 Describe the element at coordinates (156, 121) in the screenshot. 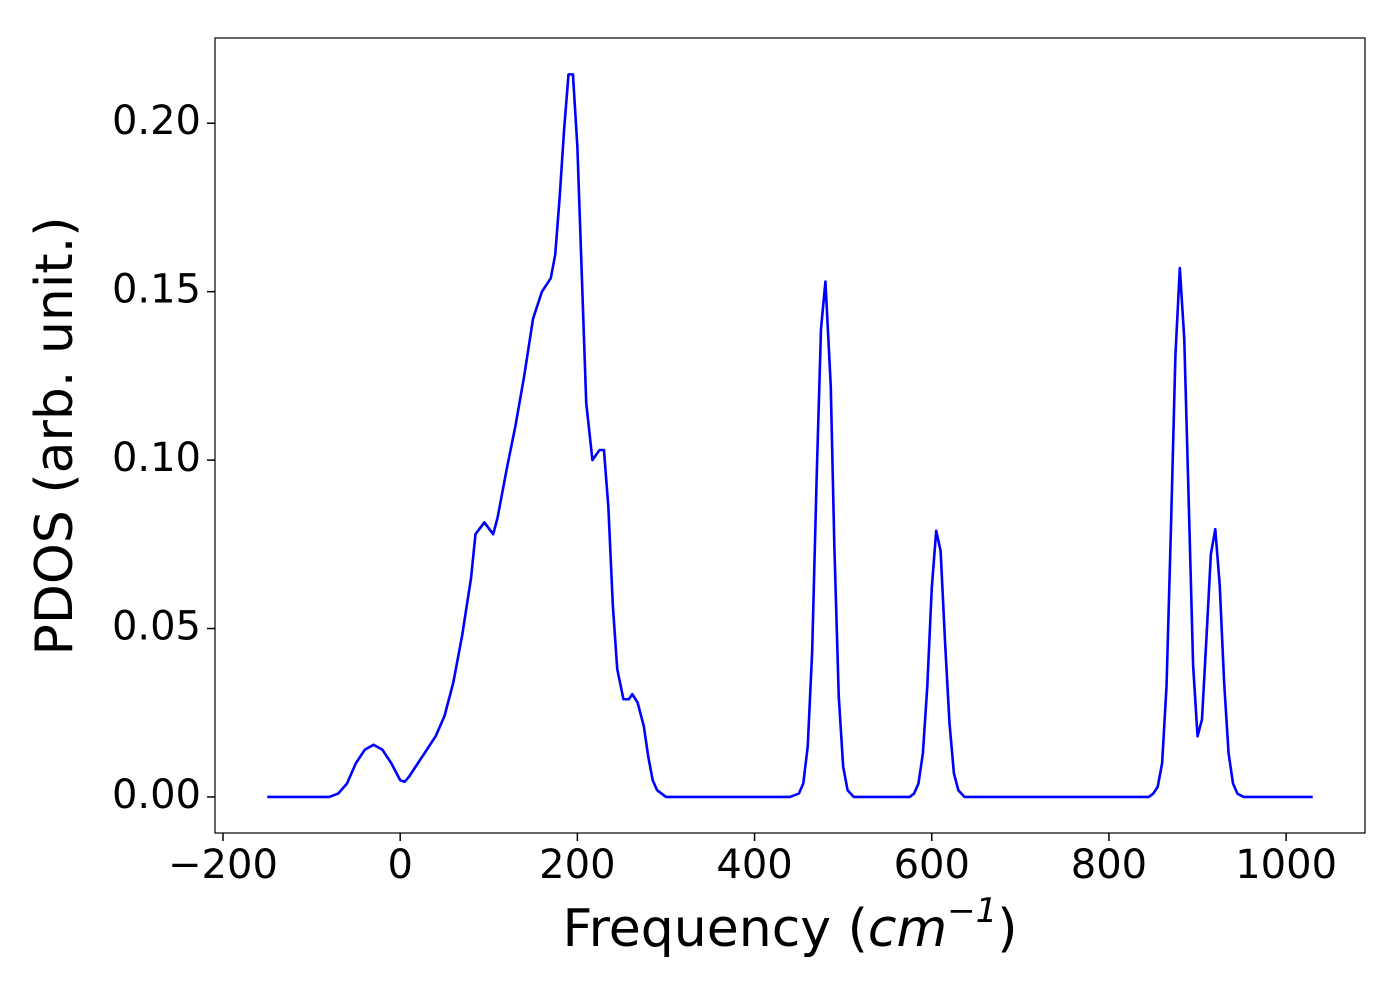

I see `y-tick-label: 0.20` at that location.